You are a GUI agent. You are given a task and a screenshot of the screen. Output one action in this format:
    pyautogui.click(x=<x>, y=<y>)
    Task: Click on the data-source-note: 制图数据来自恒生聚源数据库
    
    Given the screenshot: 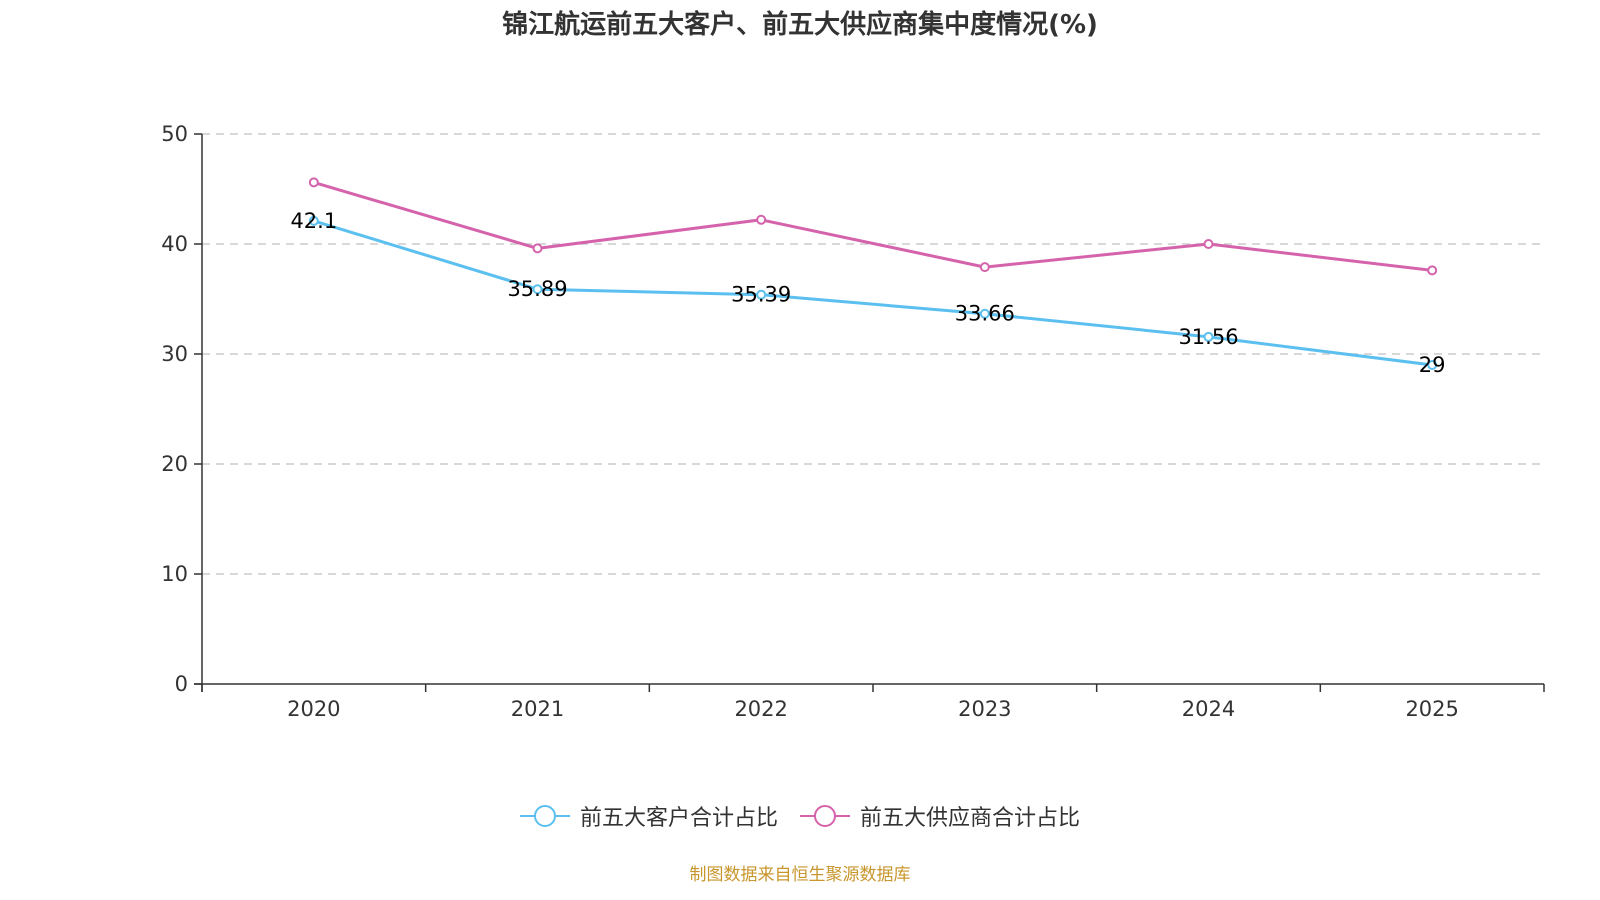 What is the action you would take?
    pyautogui.click(x=800, y=875)
    